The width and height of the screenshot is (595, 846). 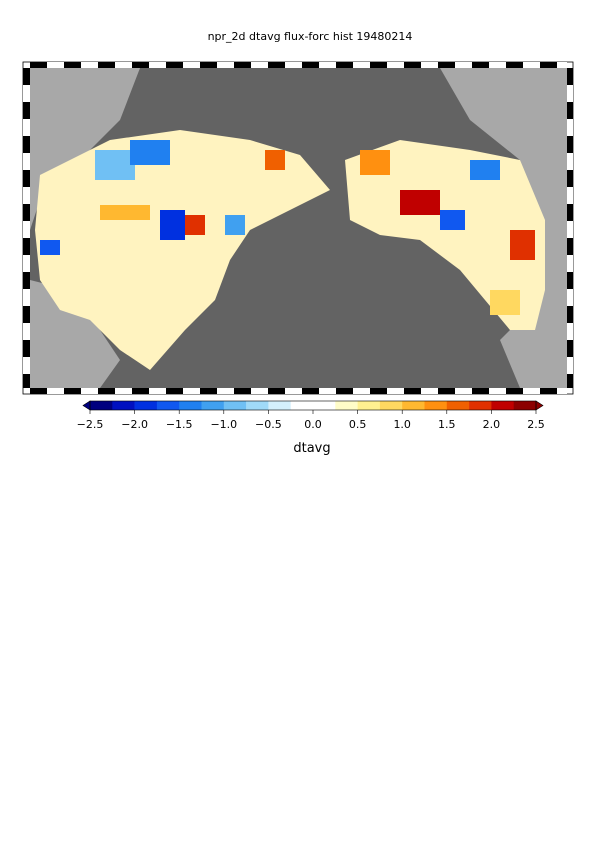 What do you see at coordinates (311, 448) in the screenshot?
I see `colorbar-label: dtavg` at bounding box center [311, 448].